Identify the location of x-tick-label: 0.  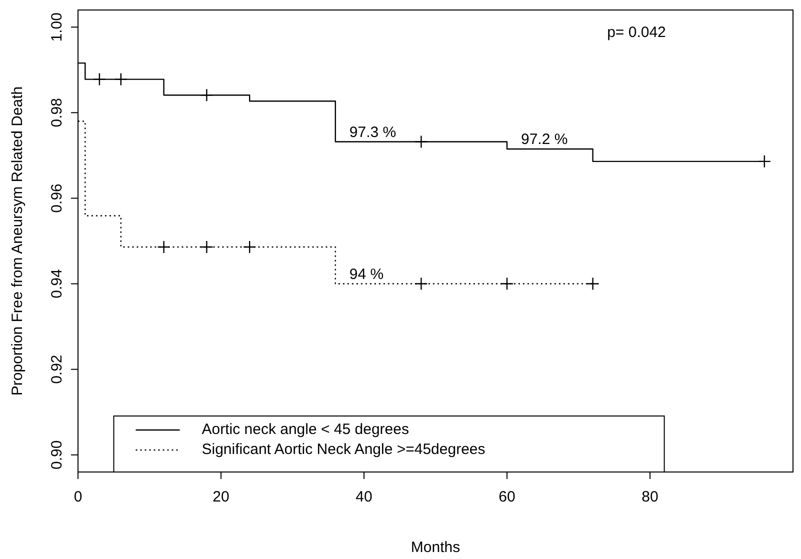
(78, 497).